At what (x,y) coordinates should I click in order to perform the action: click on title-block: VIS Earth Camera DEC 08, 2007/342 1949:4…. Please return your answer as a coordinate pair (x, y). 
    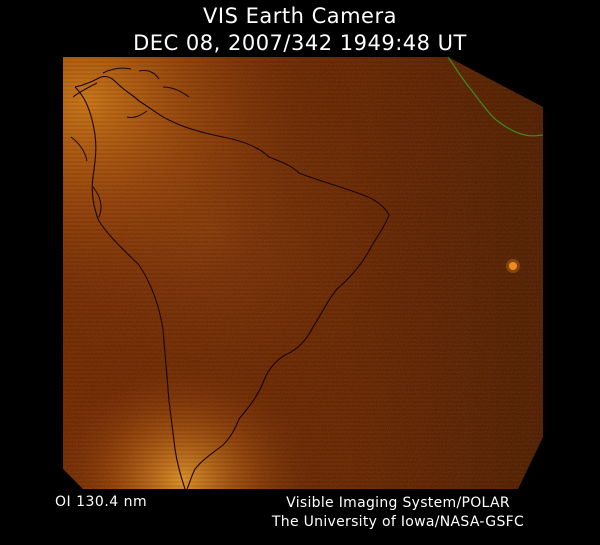
    Looking at the image, I should click on (300, 30).